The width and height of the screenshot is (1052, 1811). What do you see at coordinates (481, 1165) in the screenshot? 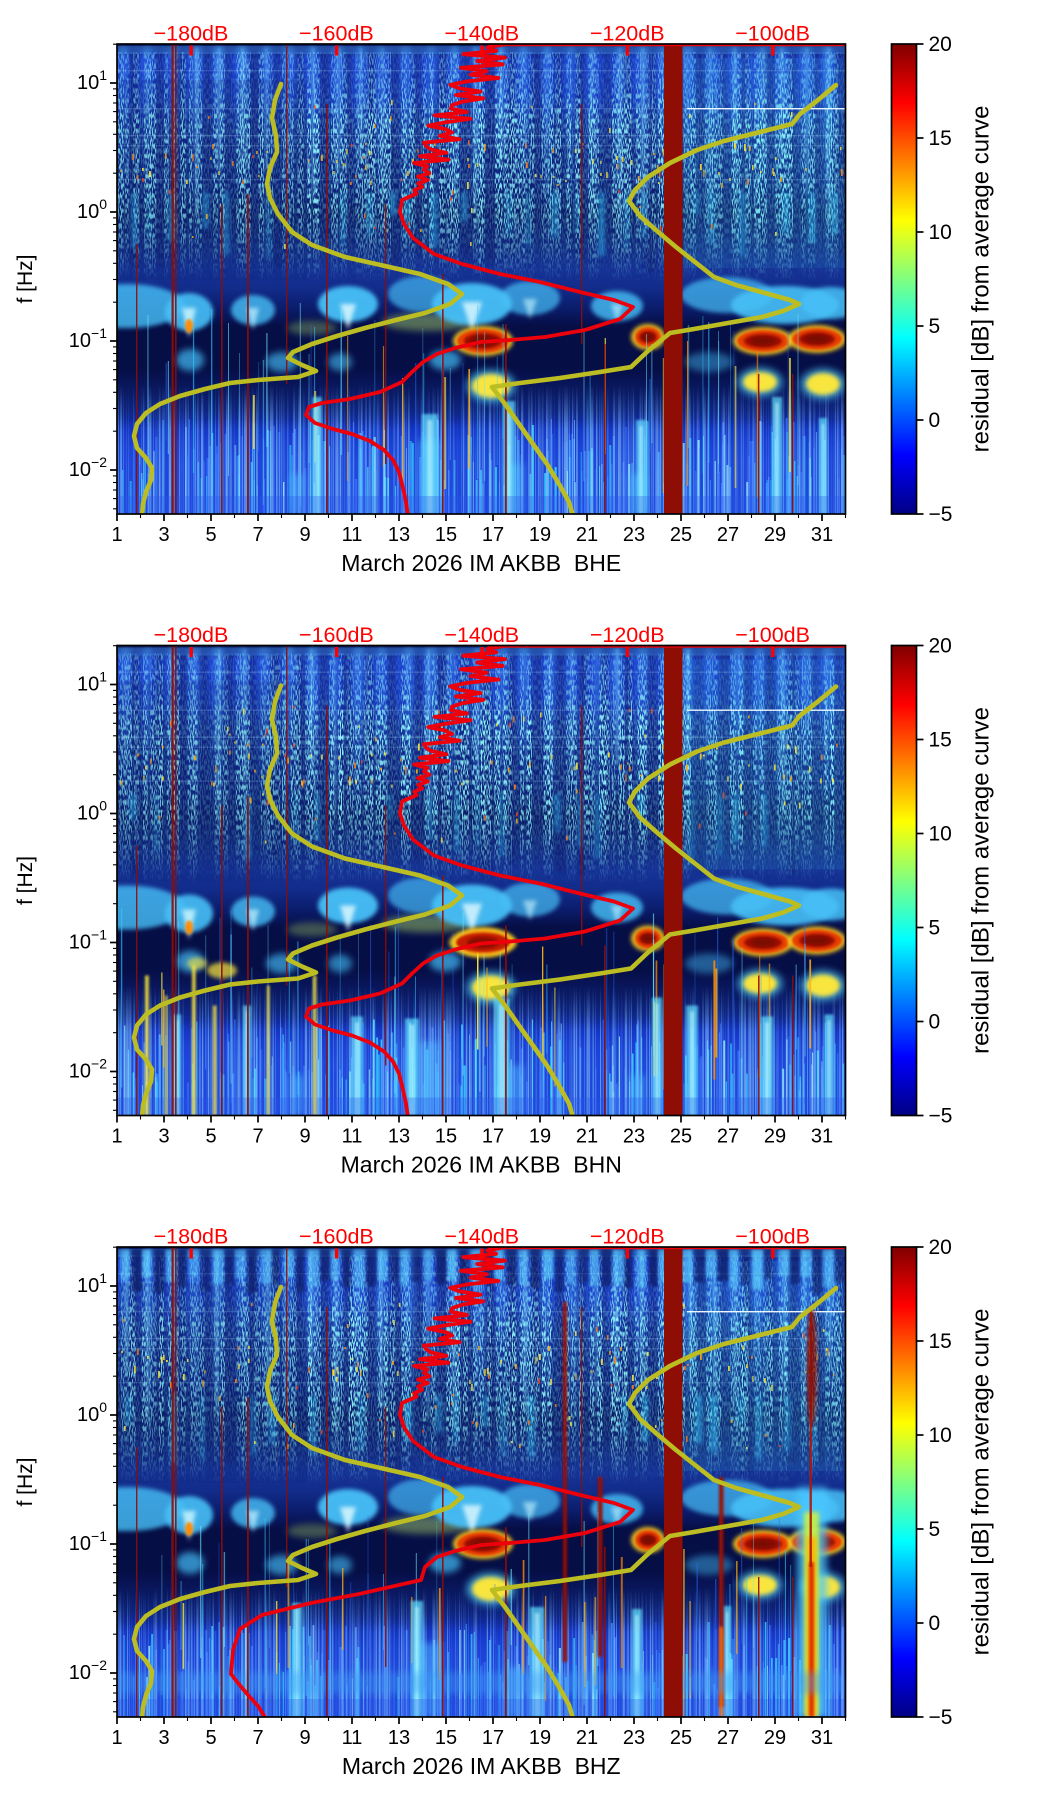
I see `svg-text: March 2026 IM AKBB BHN` at bounding box center [481, 1165].